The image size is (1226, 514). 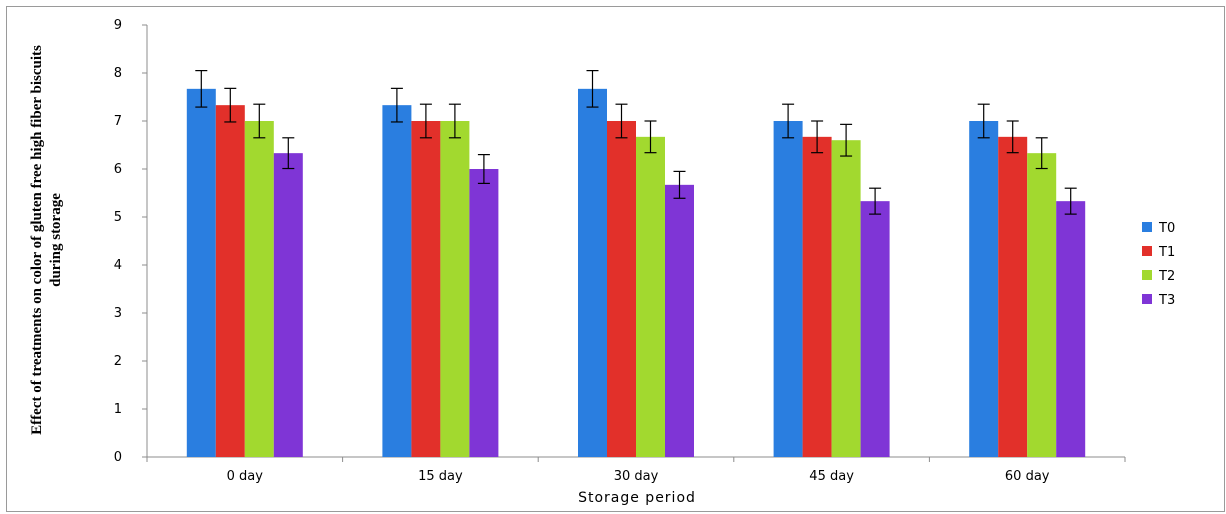 I want to click on y-tick-label: 4, so click(x=118, y=265).